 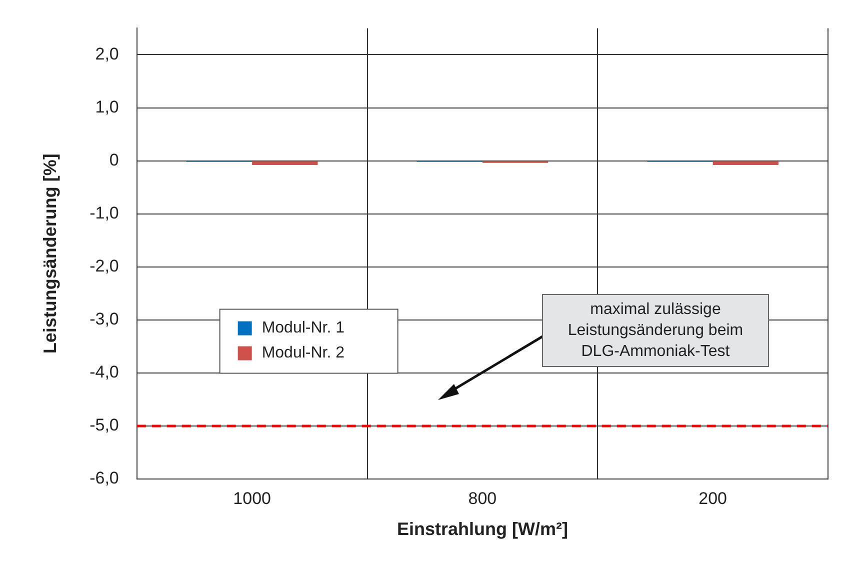 What do you see at coordinates (104, 266) in the screenshot?
I see `y-tick-label: -2,0` at bounding box center [104, 266].